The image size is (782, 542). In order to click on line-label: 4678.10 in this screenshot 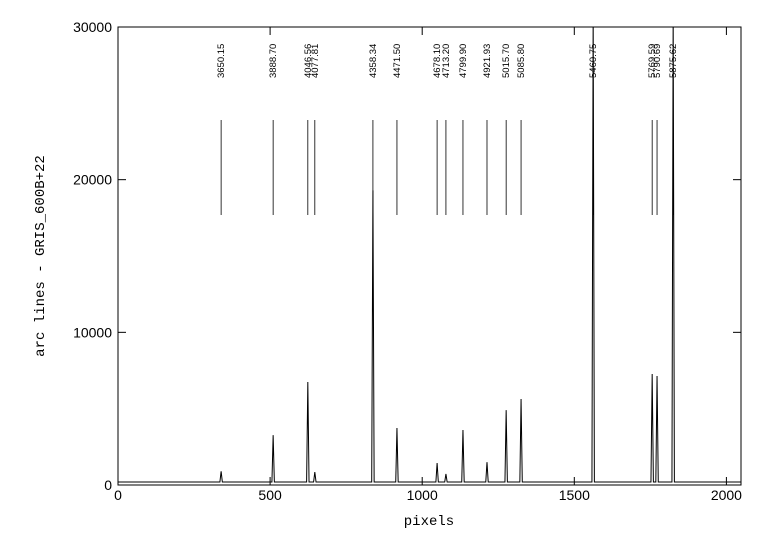, I will do `click(437, 61)`.